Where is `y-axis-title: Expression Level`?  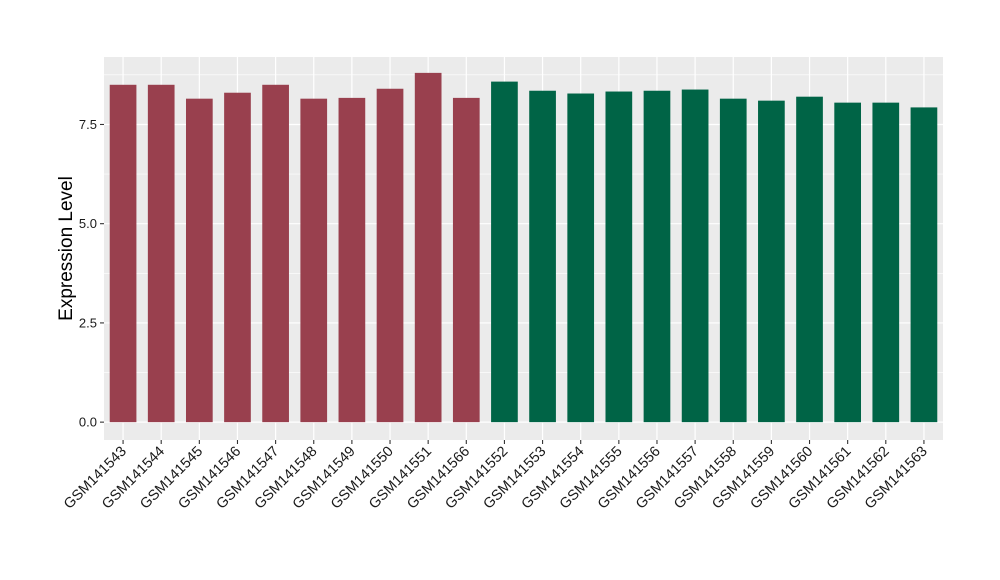 y-axis-title: Expression Level is located at coordinates (66, 248).